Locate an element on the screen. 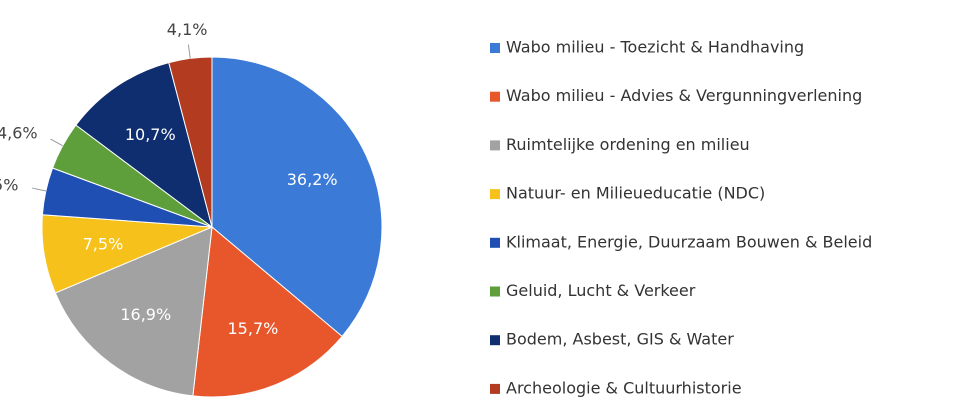  legend-label: Geluid, Lucht & Verkeer is located at coordinates (601, 290).